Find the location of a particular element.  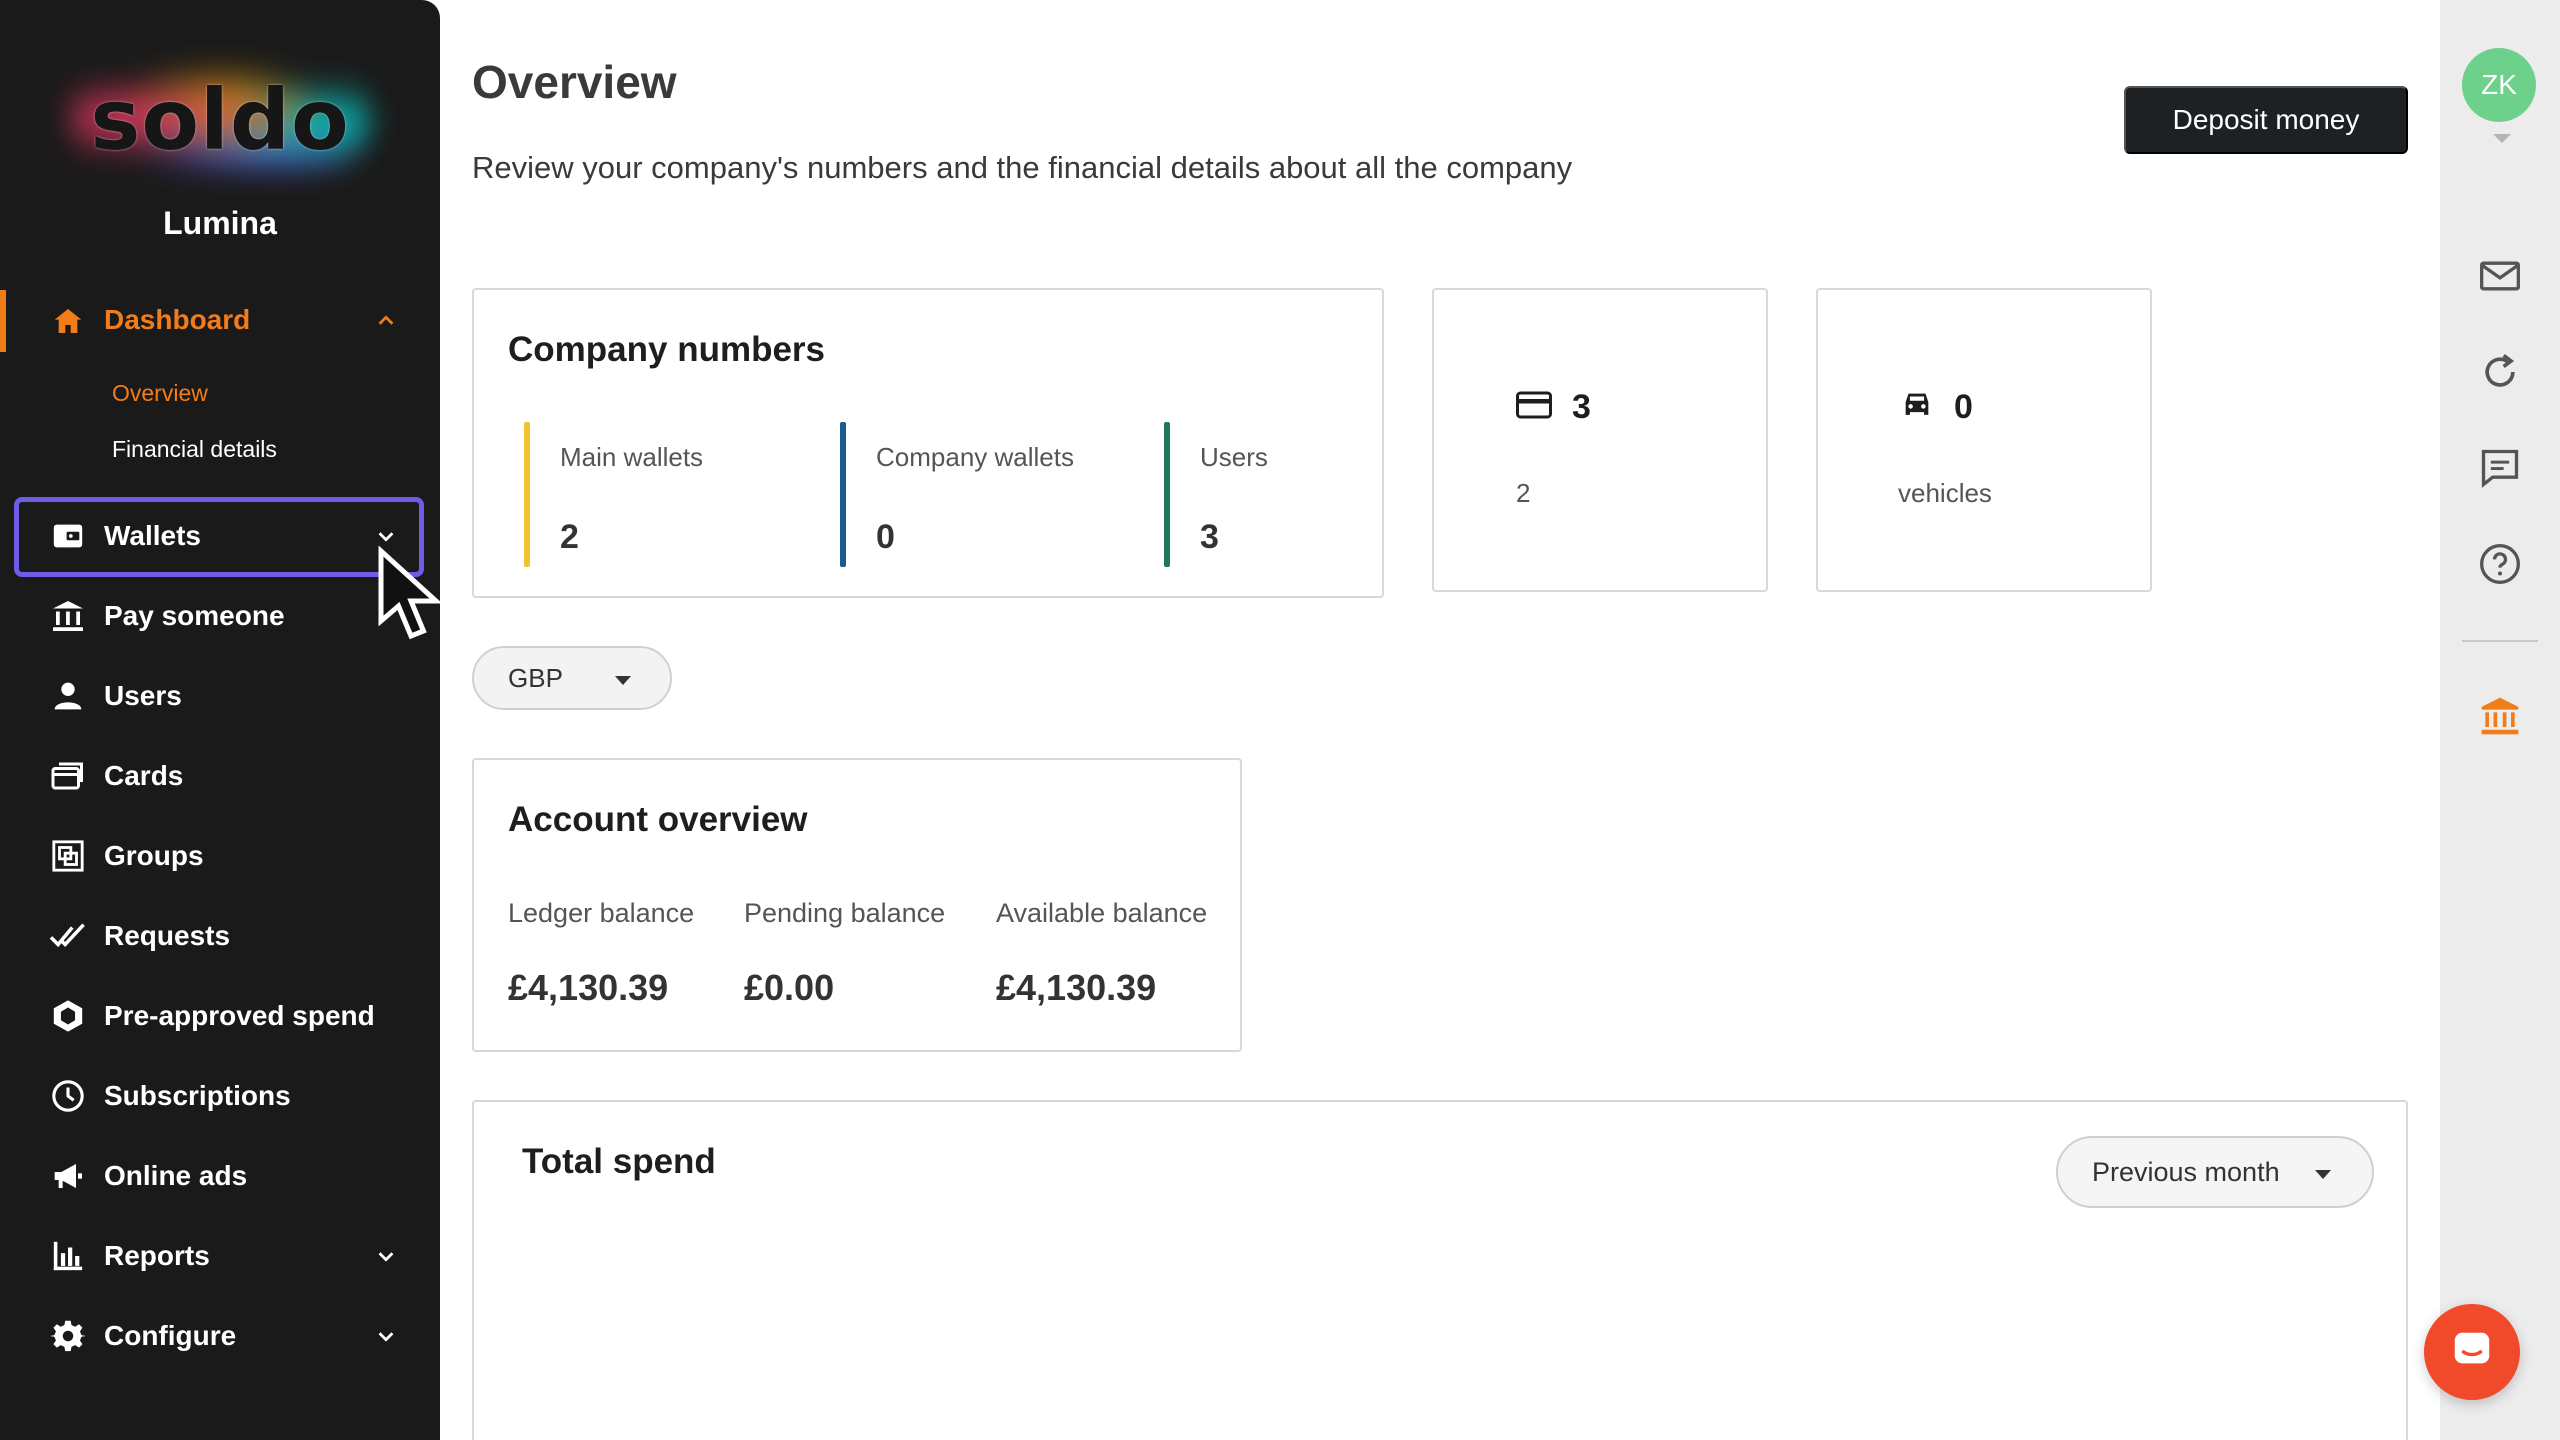

balance-label: Available balance is located at coordinates (1102, 913).